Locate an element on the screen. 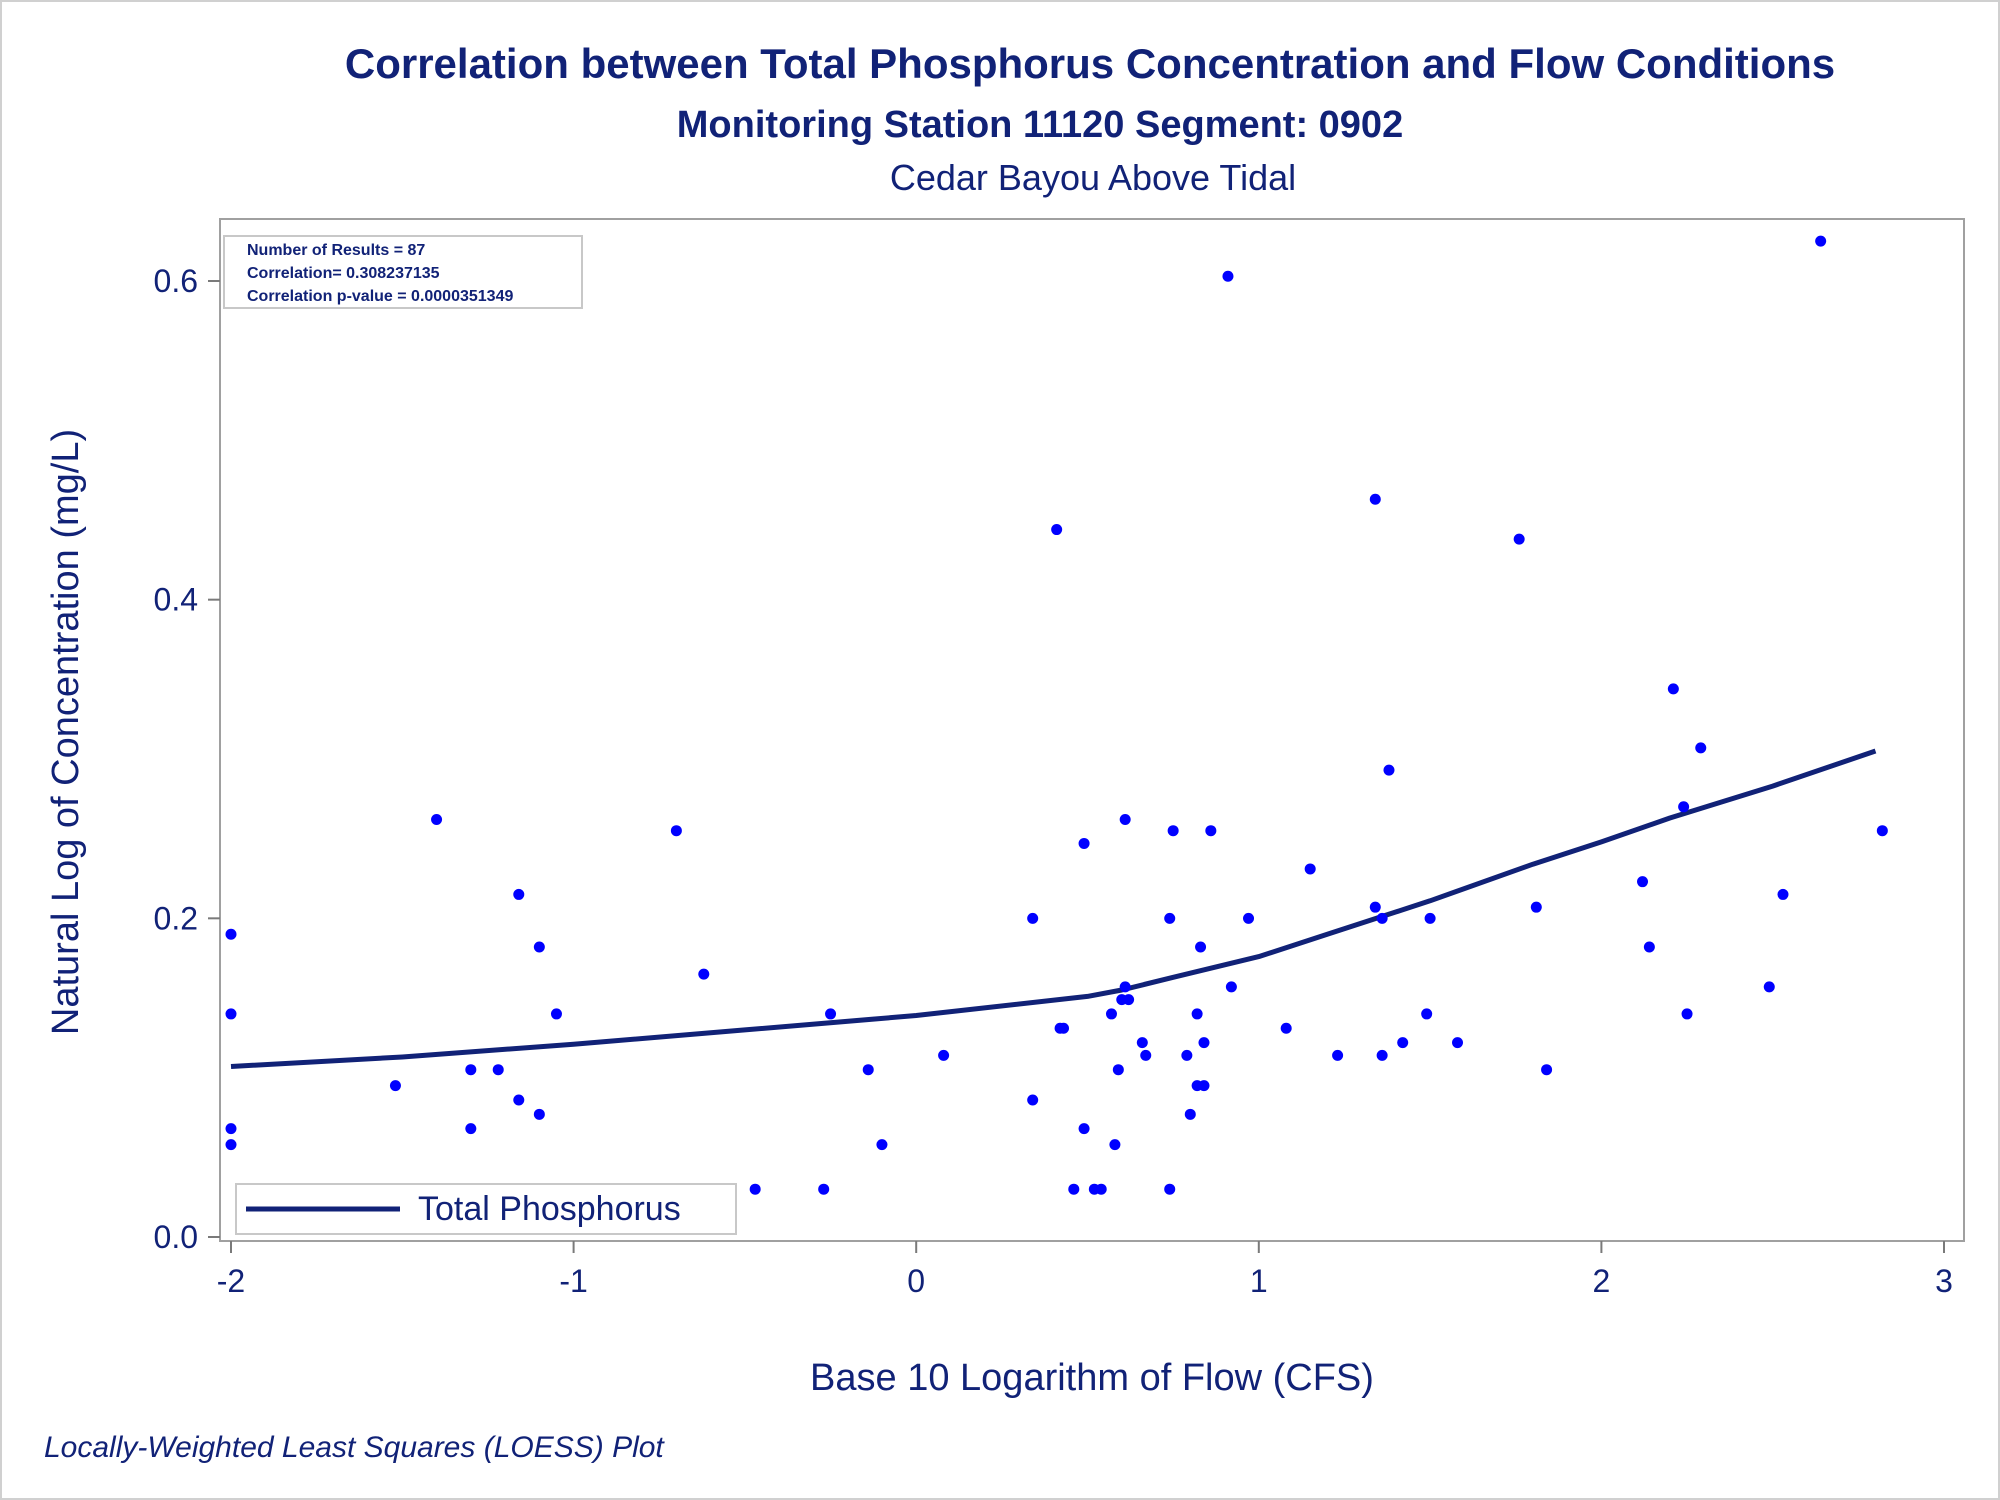 The image size is (2000, 1500). stats-pvalue: Correlation p-value = 0.0000351349 is located at coordinates (380, 296).